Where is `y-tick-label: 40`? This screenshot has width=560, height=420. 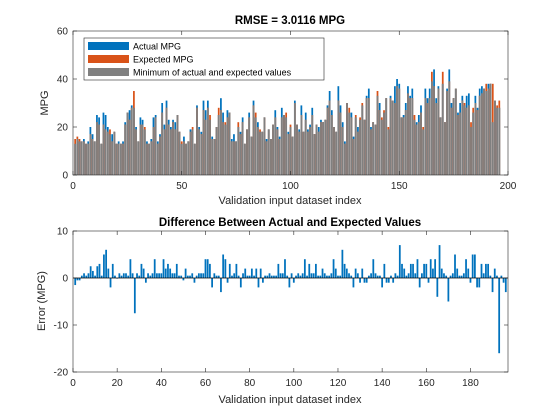 y-tick-label: 40 is located at coordinates (63, 80).